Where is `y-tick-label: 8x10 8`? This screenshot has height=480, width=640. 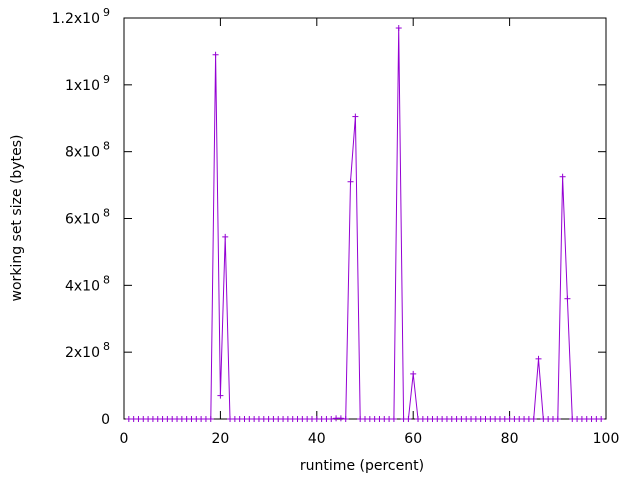
y-tick-label: 8x10 8 is located at coordinates (87, 150).